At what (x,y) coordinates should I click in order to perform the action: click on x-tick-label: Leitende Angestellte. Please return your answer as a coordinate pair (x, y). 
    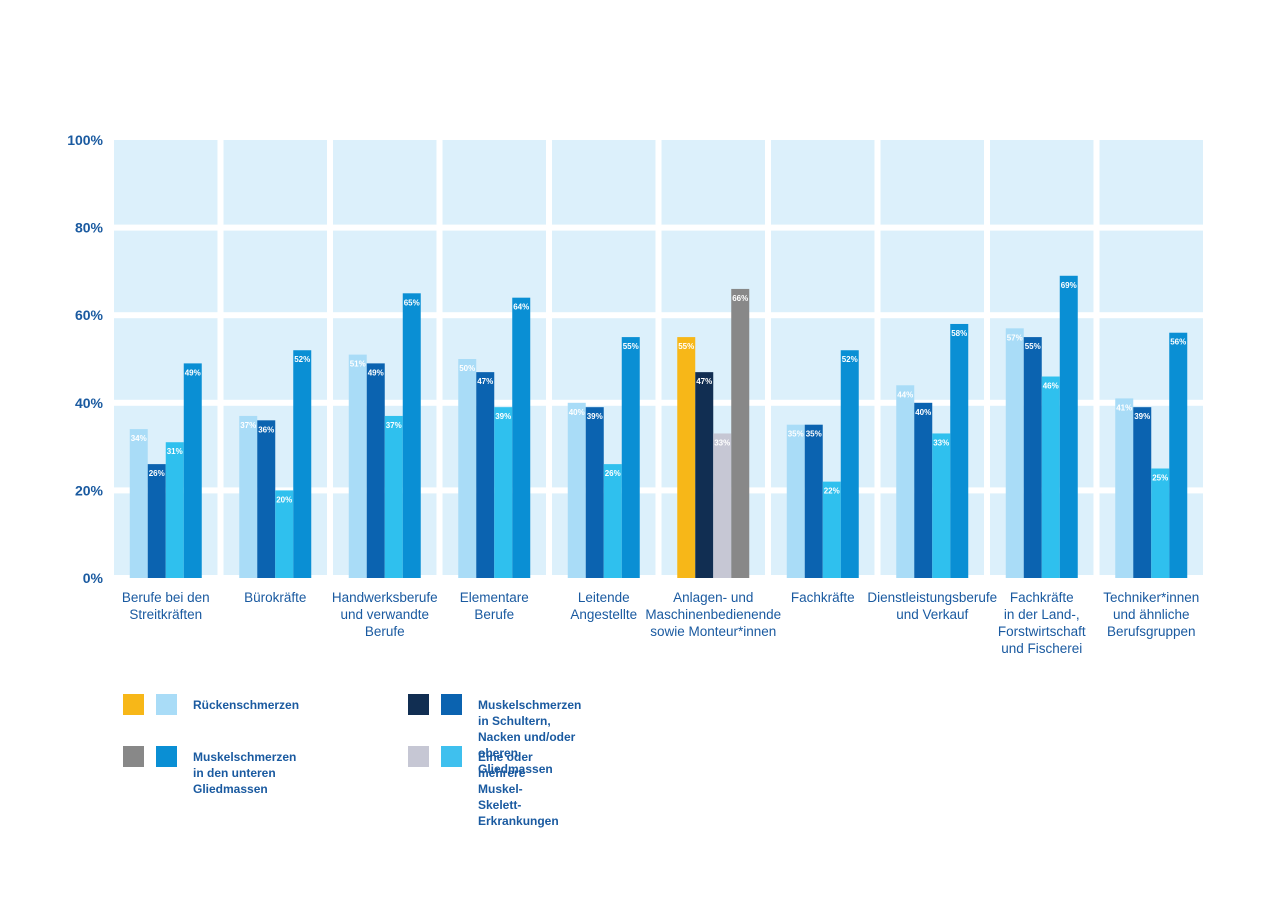
    Looking at the image, I should click on (604, 606).